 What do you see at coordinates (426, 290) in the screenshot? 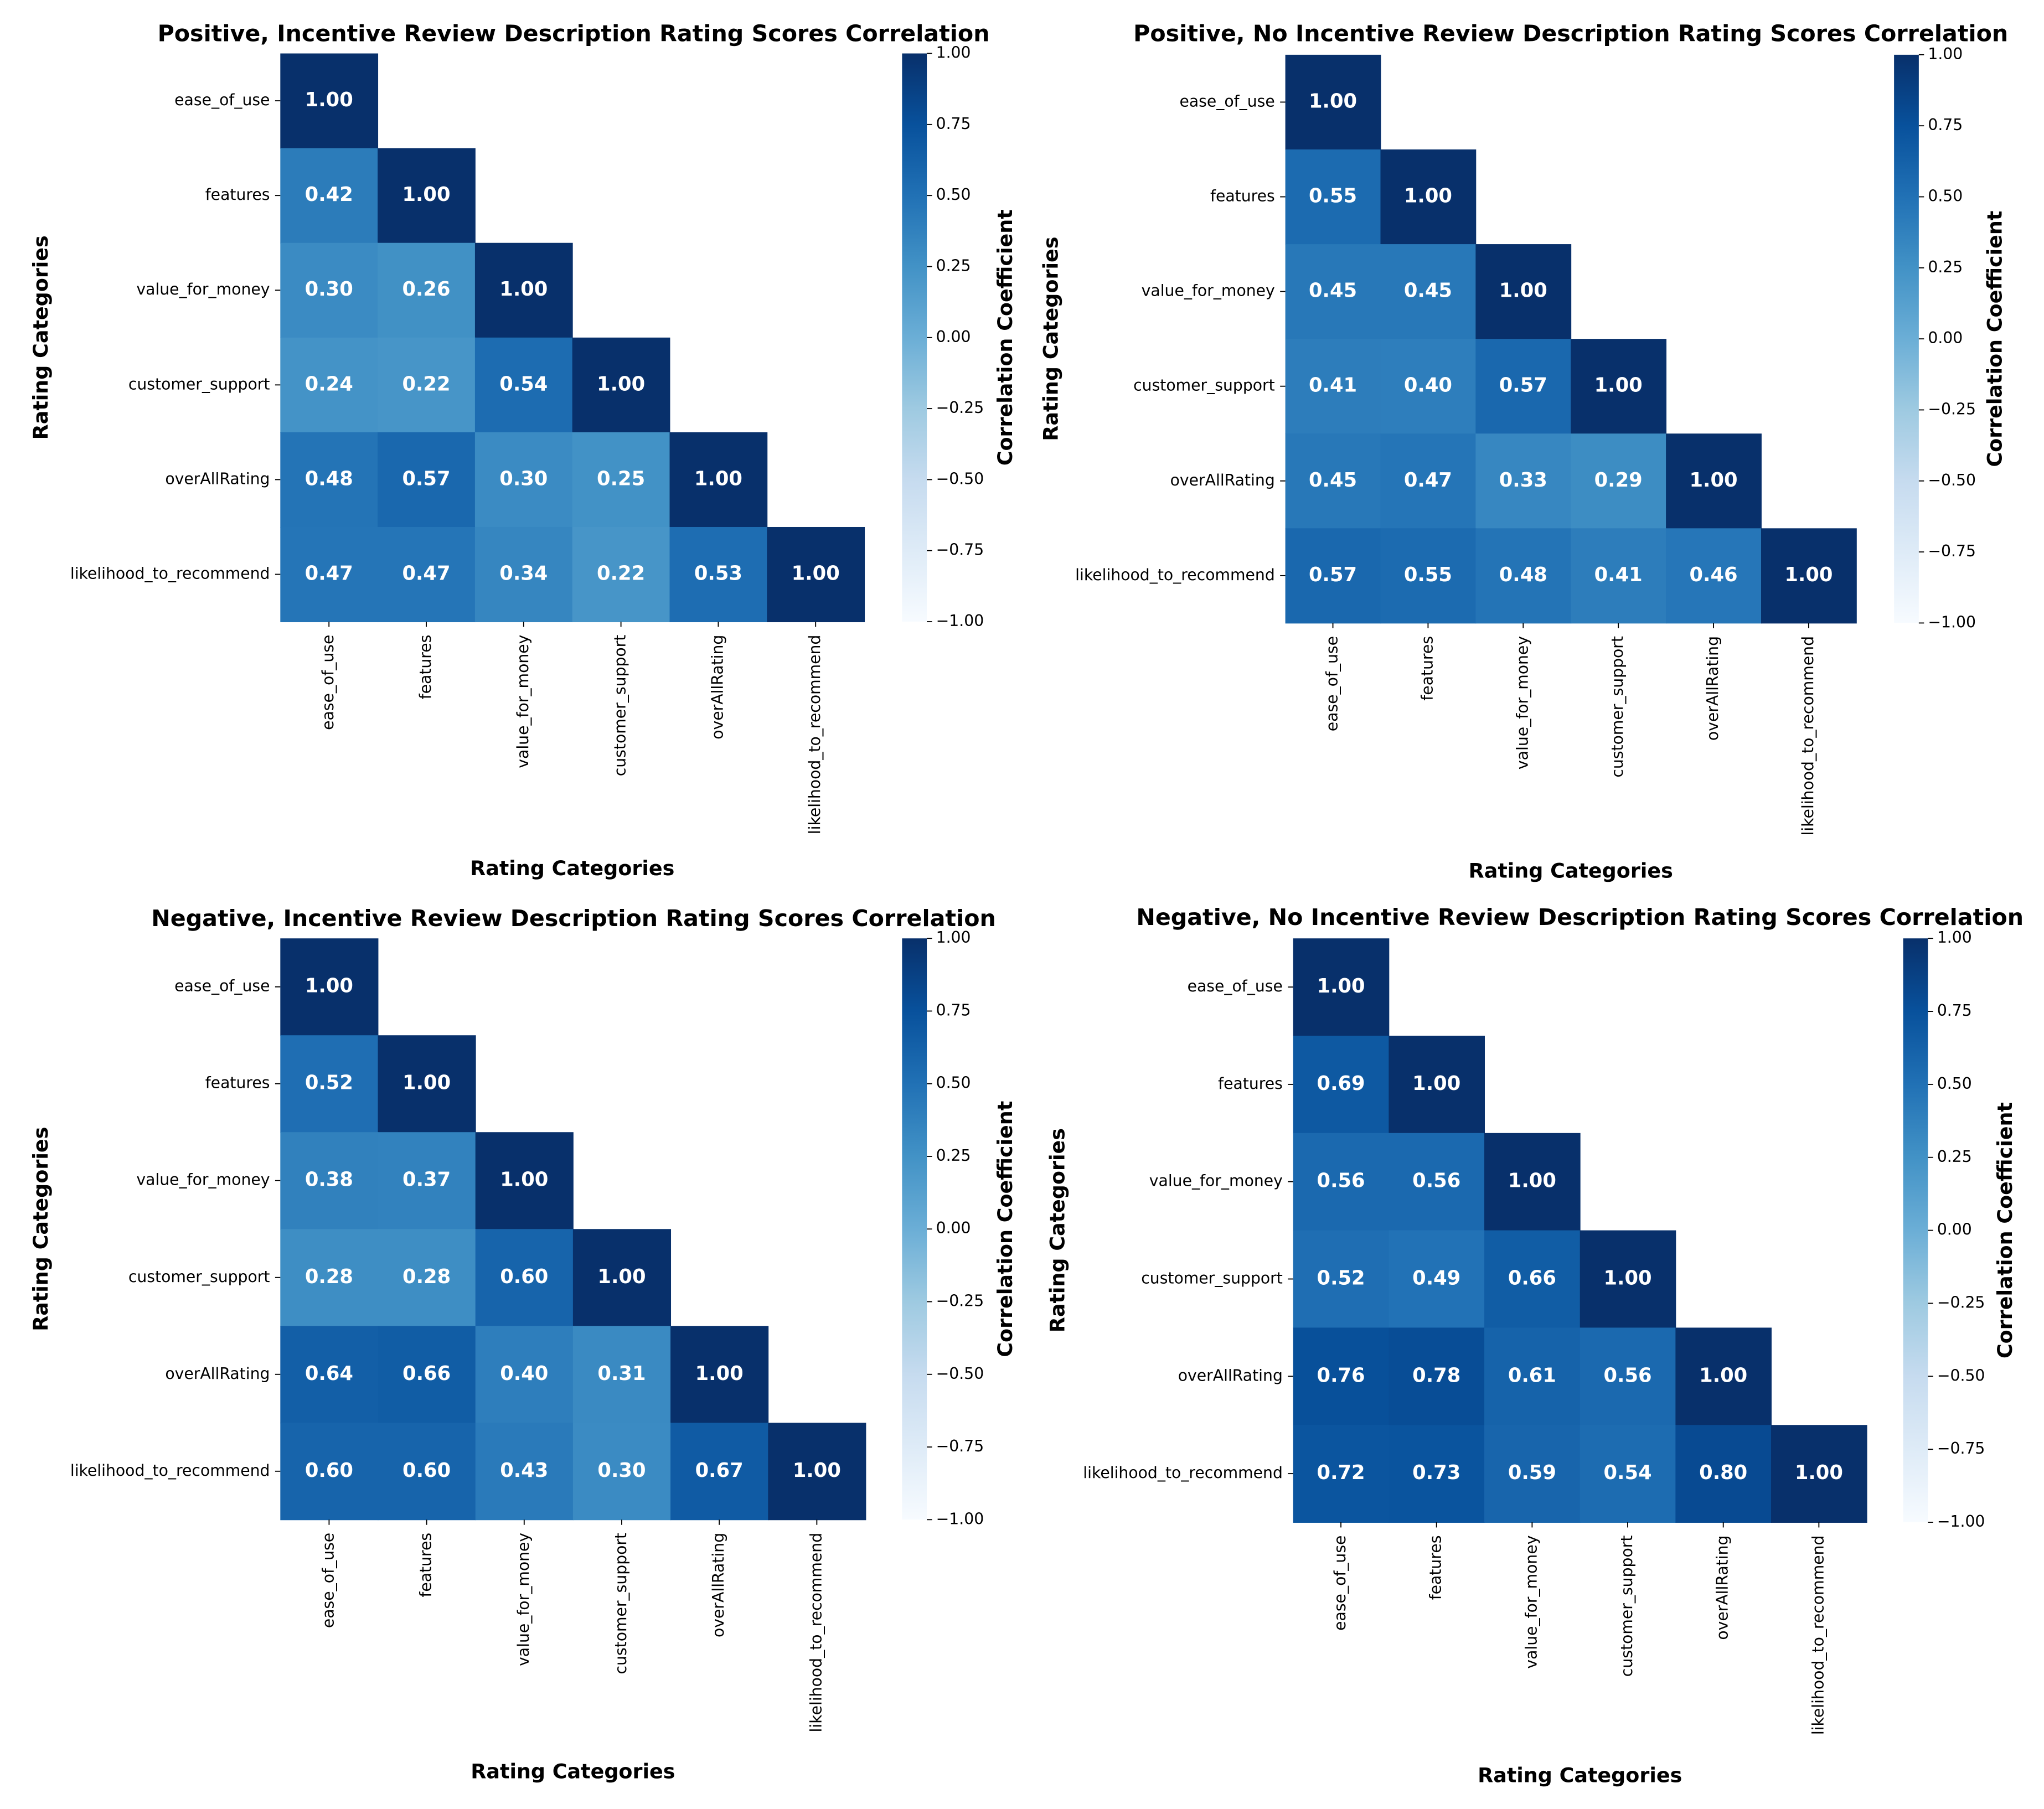
I see `cell-label: 0.26` at bounding box center [426, 290].